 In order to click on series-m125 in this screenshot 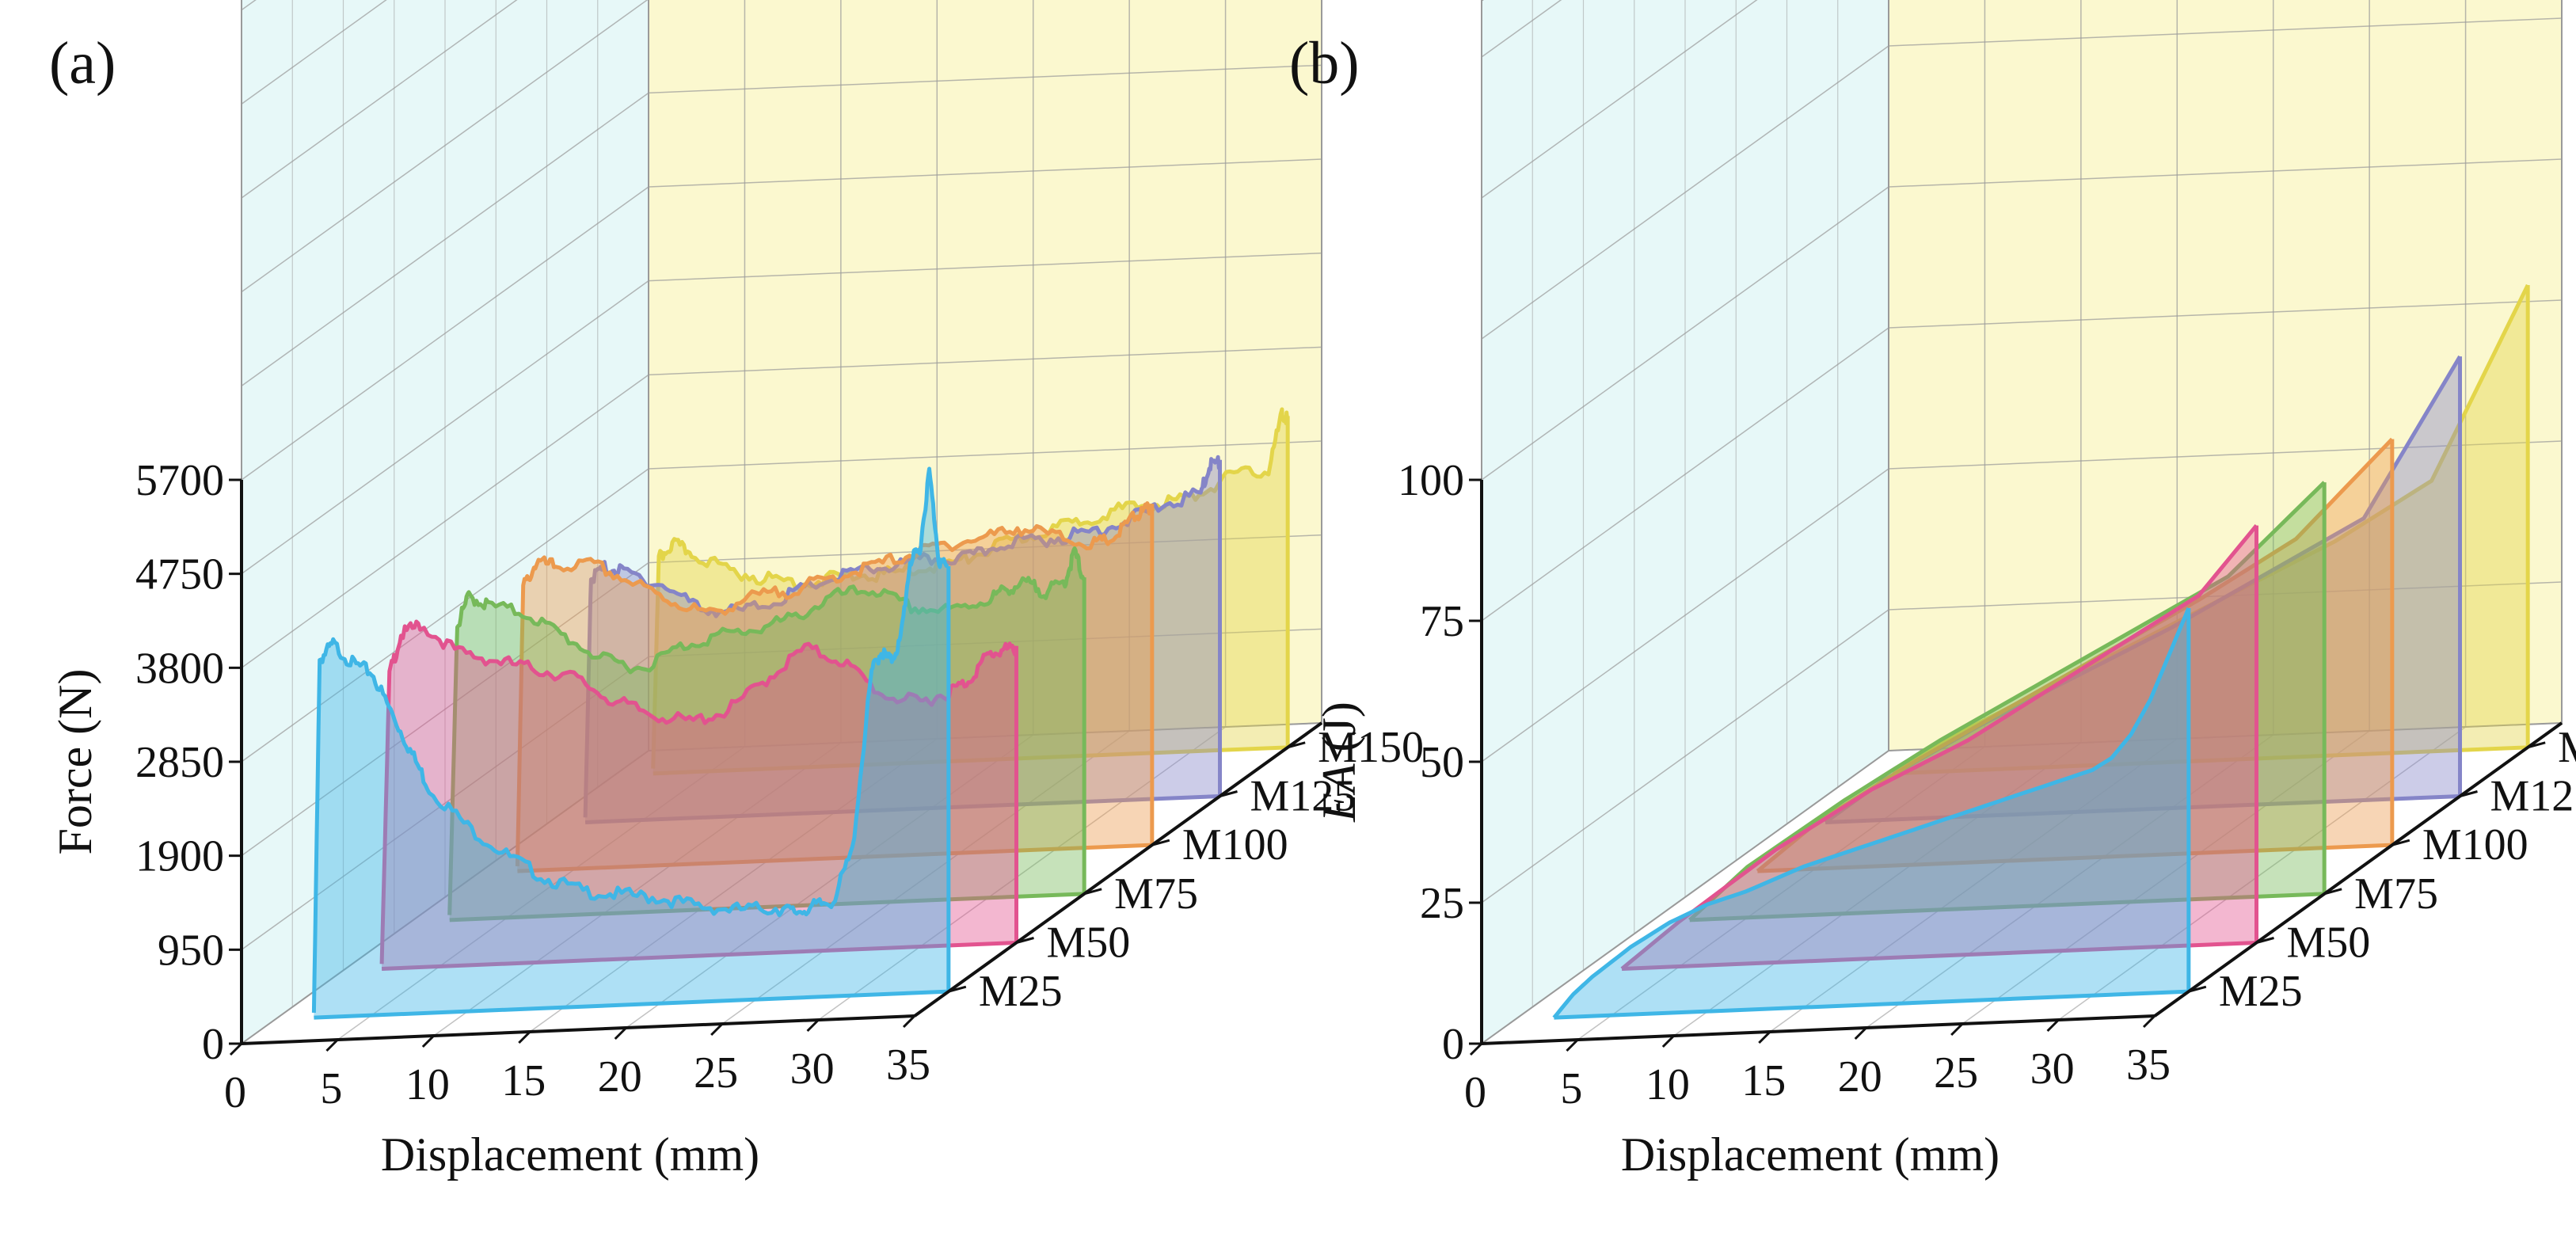, I will do `click(902, 639)`.